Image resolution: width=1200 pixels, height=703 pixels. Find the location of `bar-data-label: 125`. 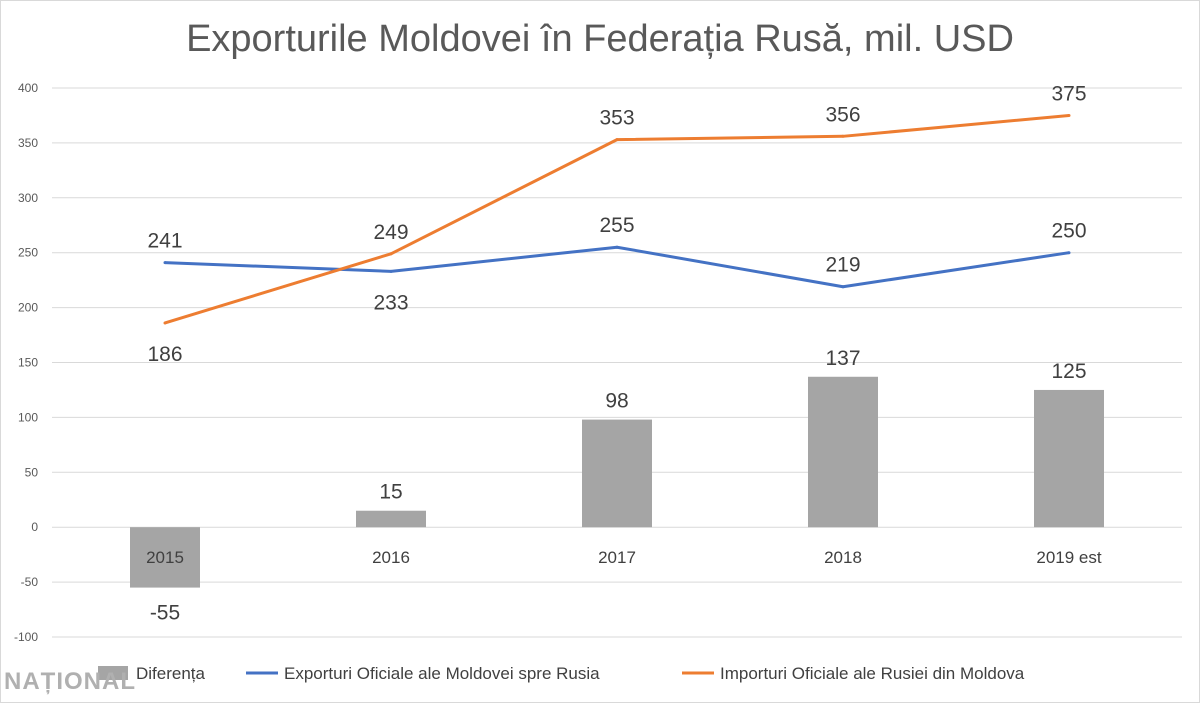

bar-data-label: 125 is located at coordinates (1068, 371).